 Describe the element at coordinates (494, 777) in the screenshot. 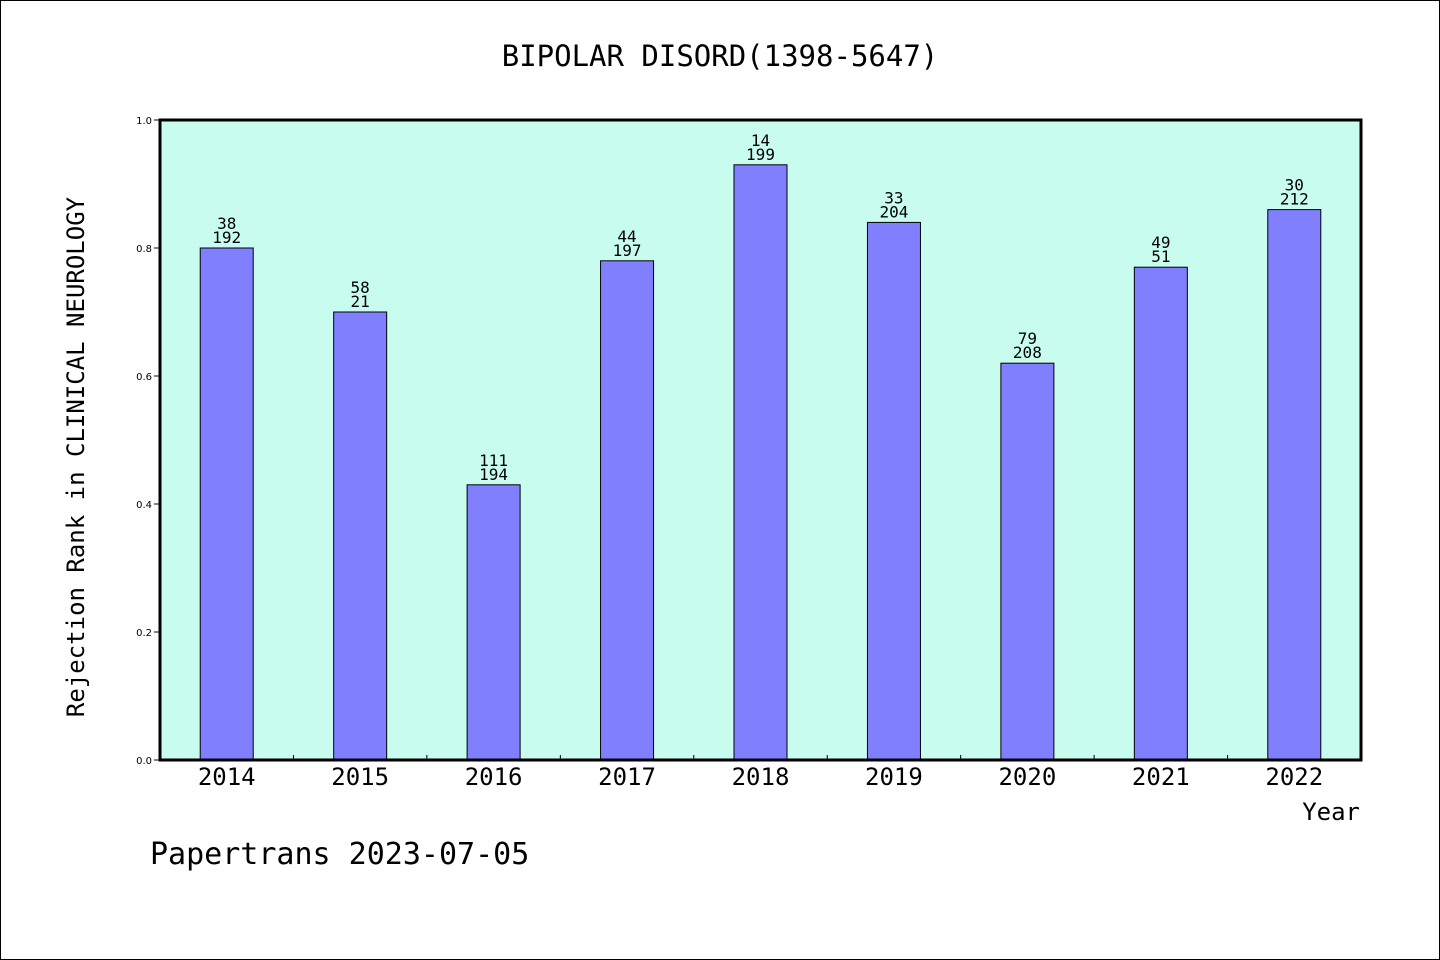

I see `x-tick-label: 2016` at that location.